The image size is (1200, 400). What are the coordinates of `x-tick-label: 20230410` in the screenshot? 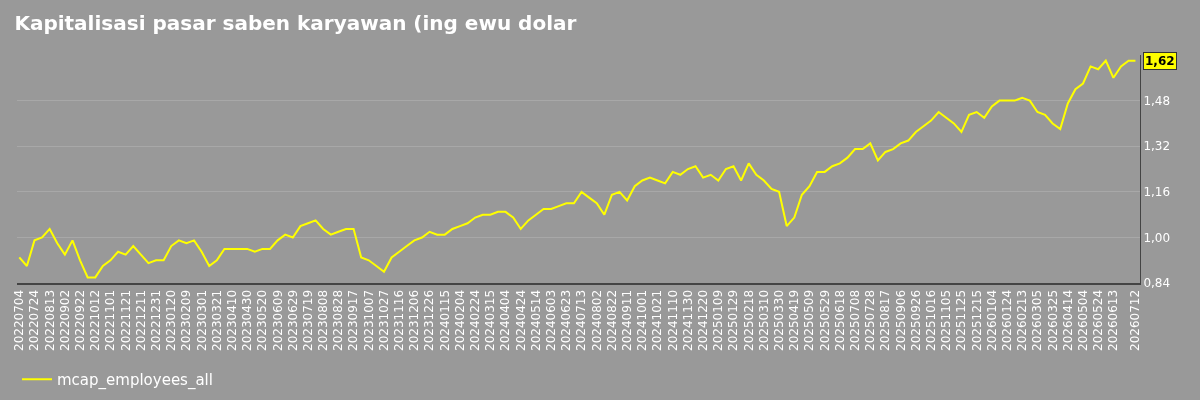 It's located at (231, 320).